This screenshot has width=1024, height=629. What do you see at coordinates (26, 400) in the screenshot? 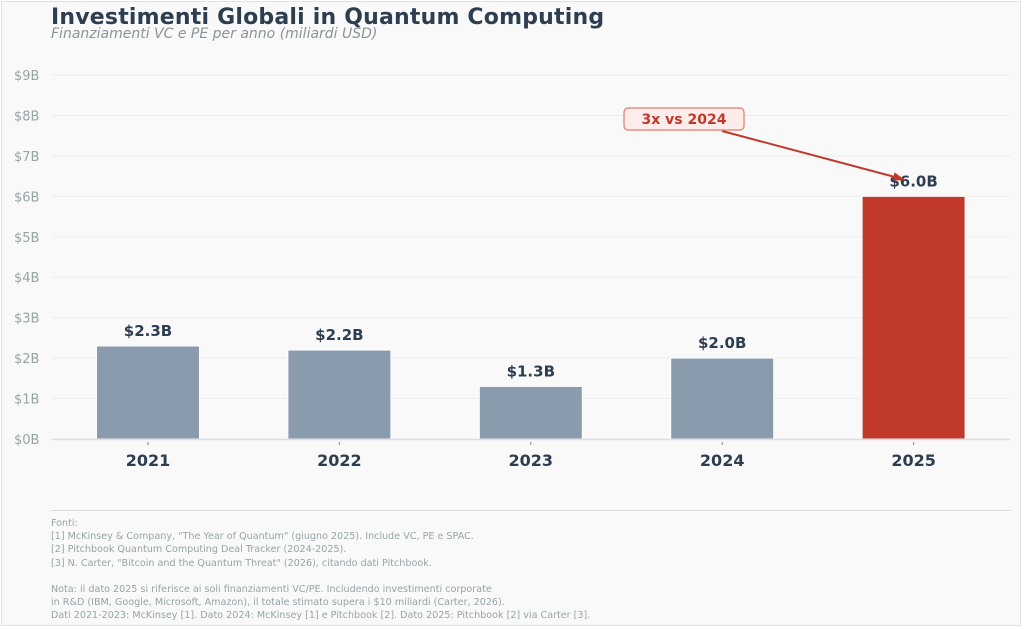
I see `y-tick-label: $1B` at bounding box center [26, 400].